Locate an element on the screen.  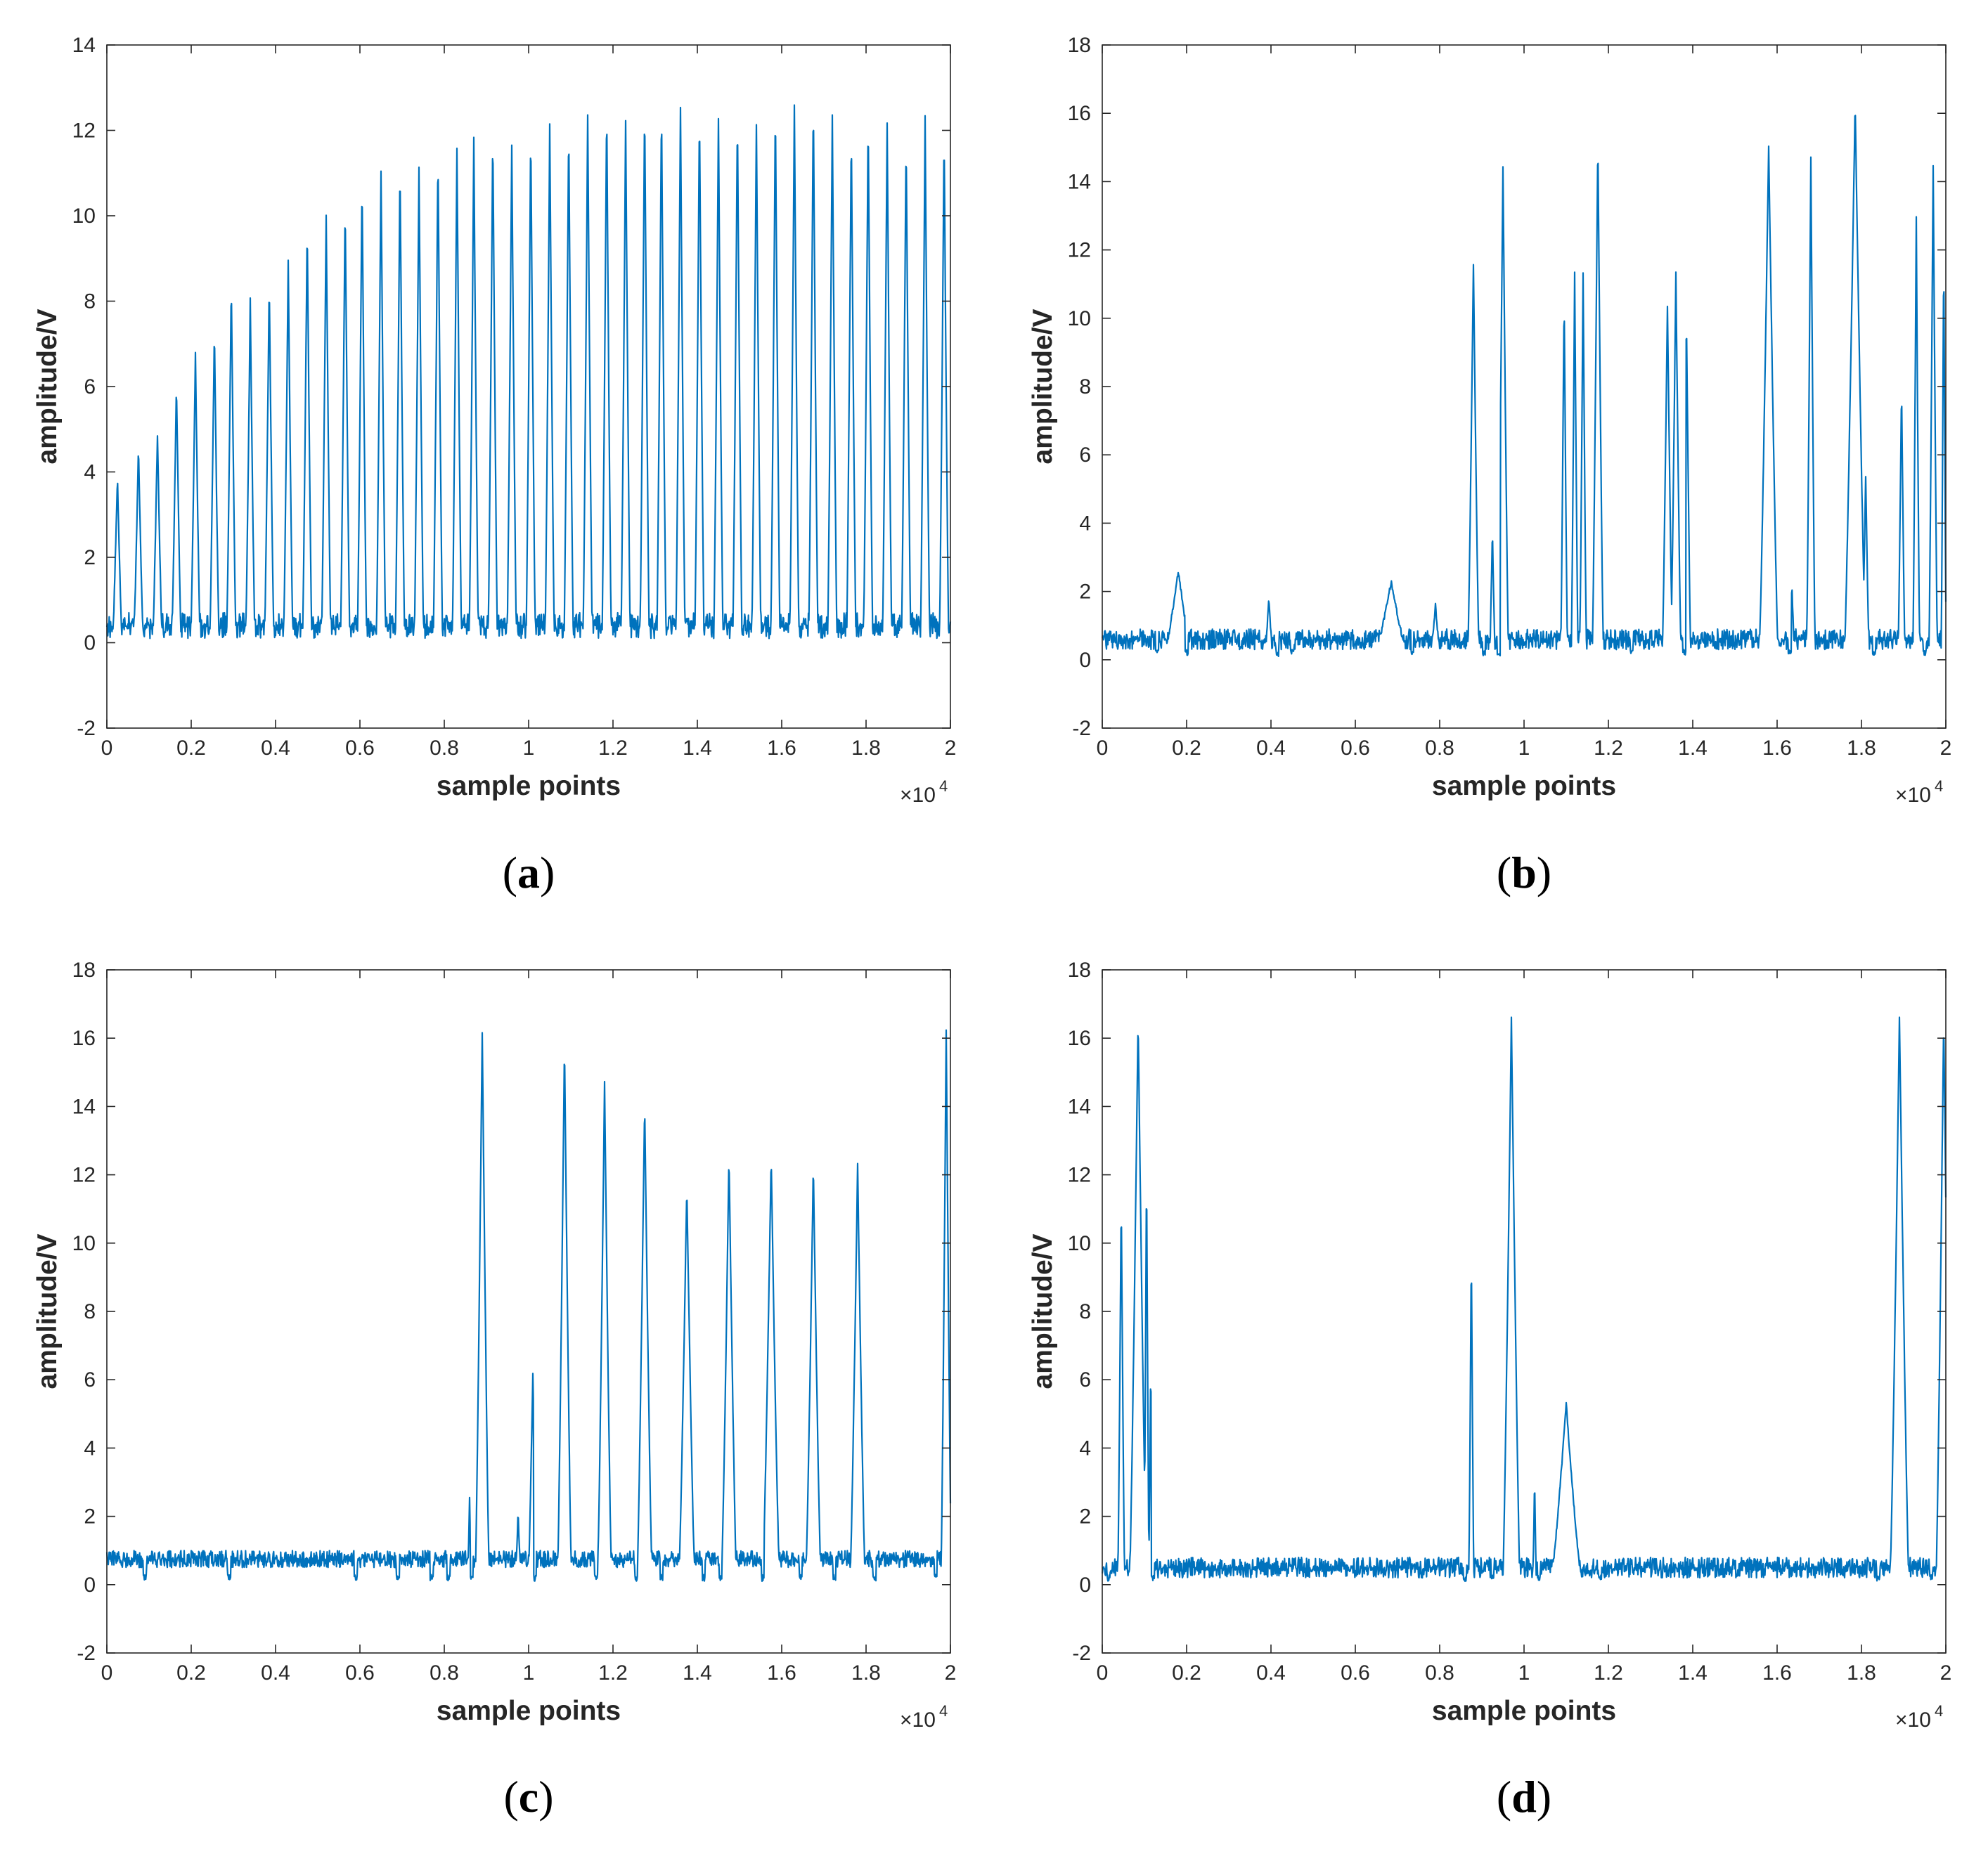
series-line-b is located at coordinates (1524, 386).